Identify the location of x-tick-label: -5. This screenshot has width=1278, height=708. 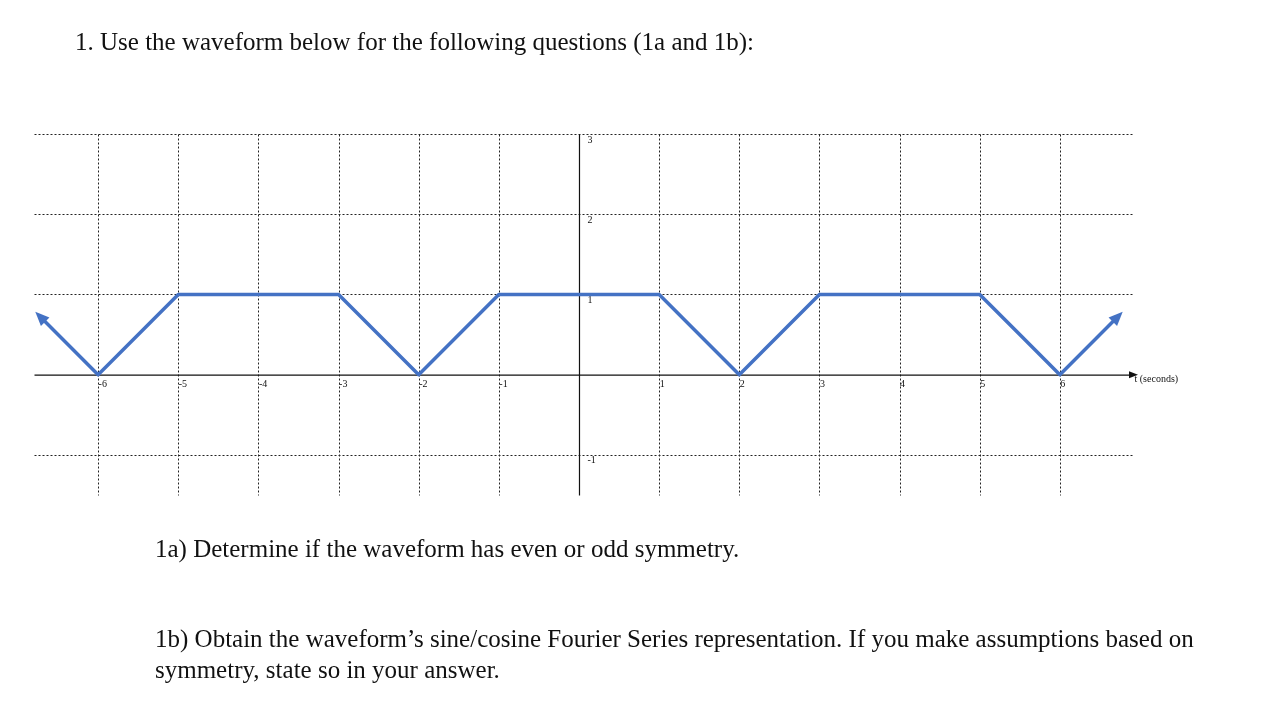
(183, 384).